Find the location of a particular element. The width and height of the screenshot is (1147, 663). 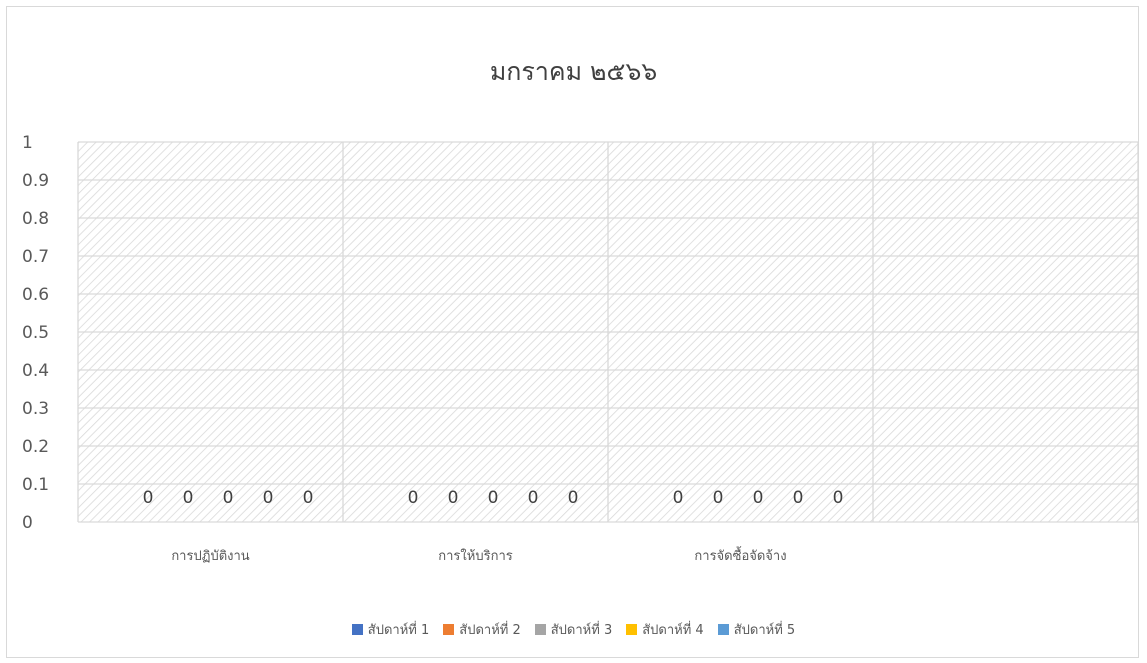

x-tick-label: การจัดซื้อจัดจ้าง is located at coordinates (740, 555).